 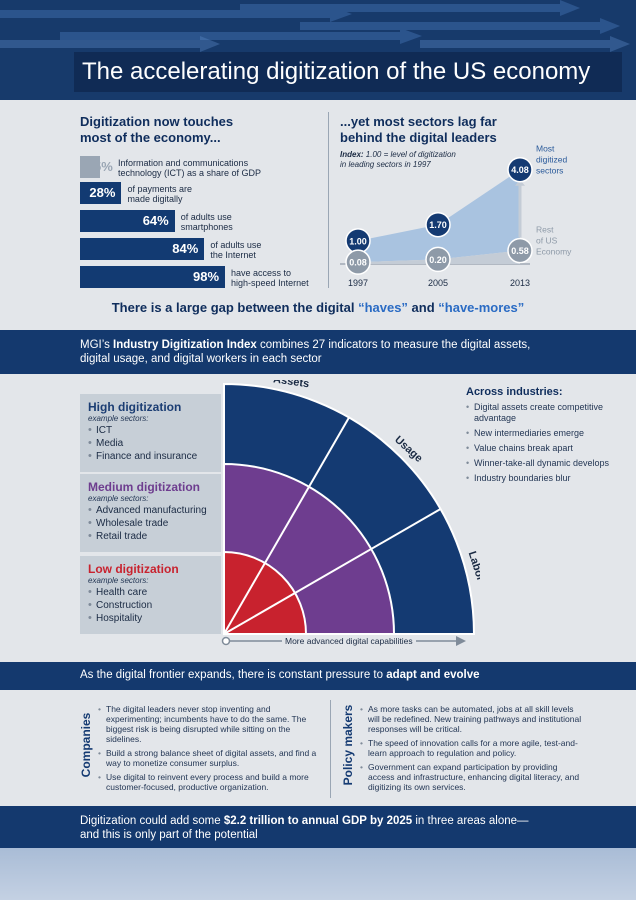 I want to click on sector-item: Construction, so click(x=150, y=605).